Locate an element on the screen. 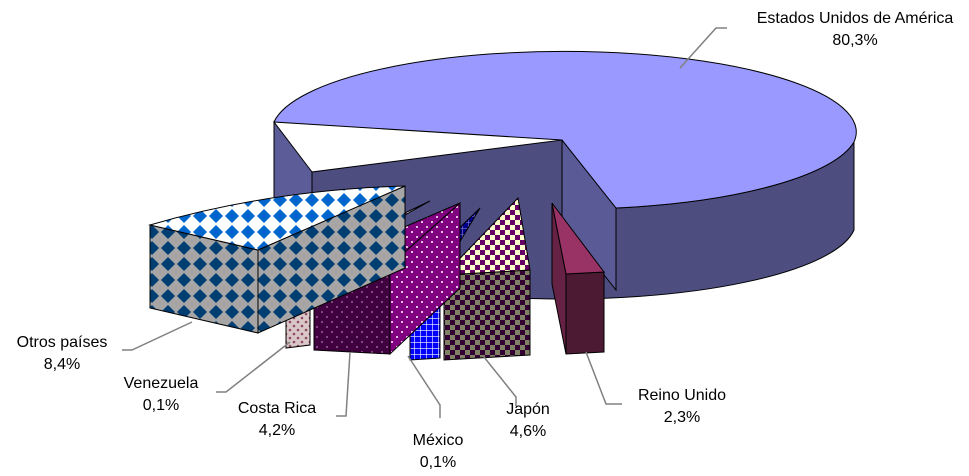 The height and width of the screenshot is (476, 969). leader-costa-rica is located at coordinates (343, 384).